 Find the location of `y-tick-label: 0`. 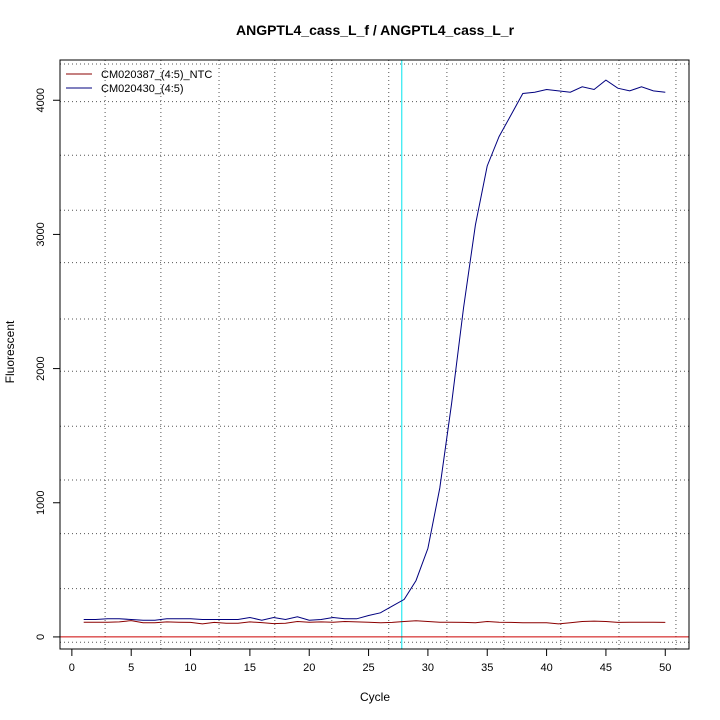

y-tick-label: 0 is located at coordinates (41, 637).